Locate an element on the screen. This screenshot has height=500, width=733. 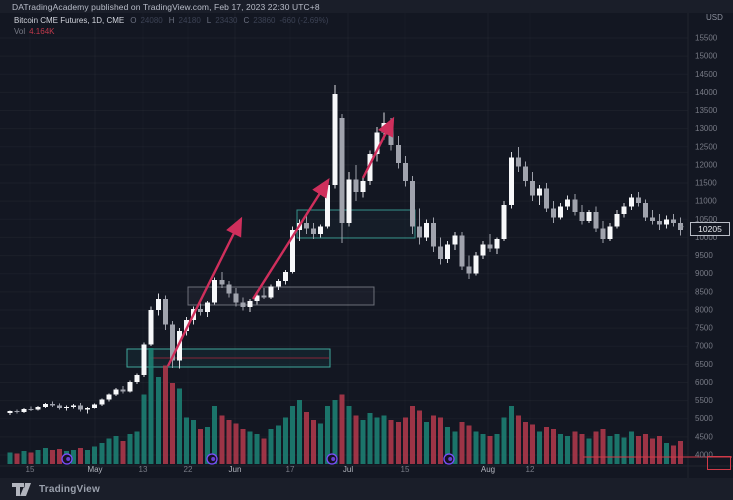
price-tick-label: 13000 is located at coordinates (706, 128).